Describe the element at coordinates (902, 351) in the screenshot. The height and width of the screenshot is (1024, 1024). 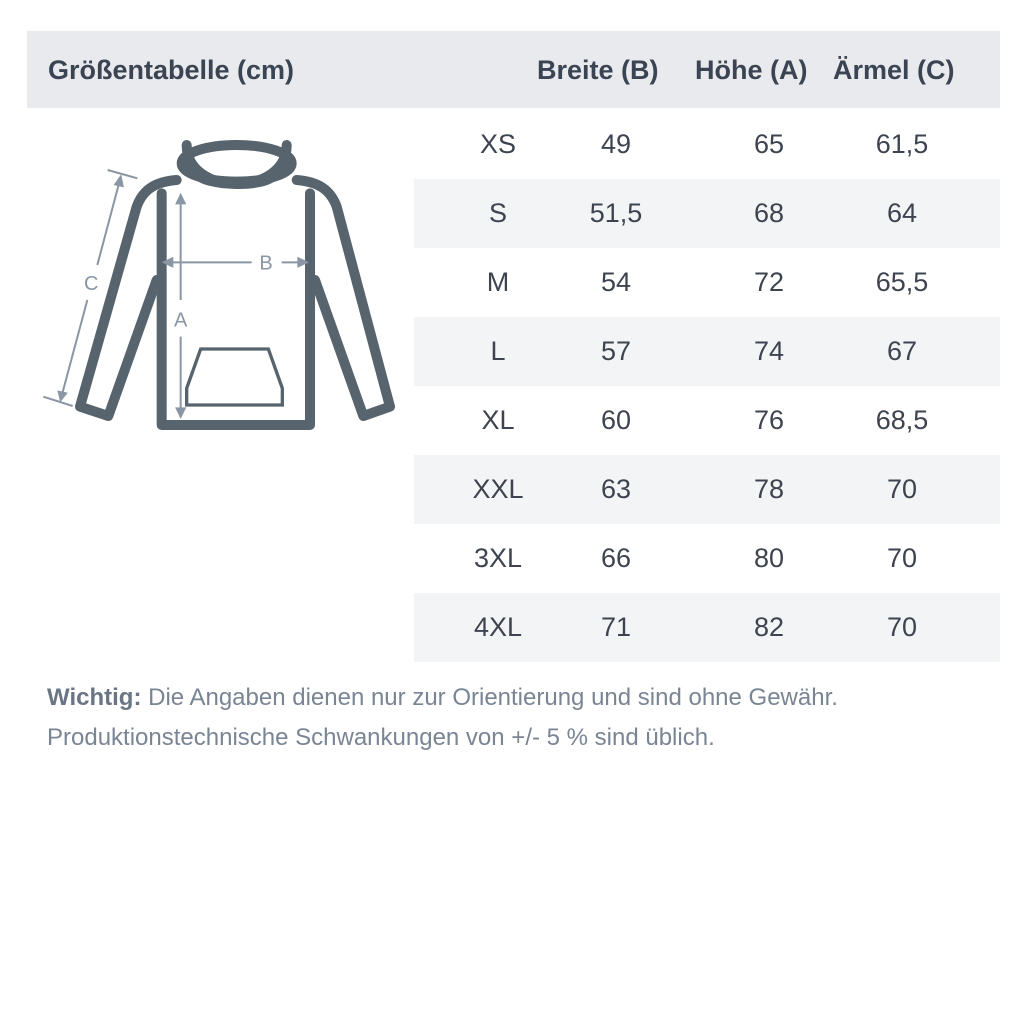
I see `cell-aermel: 67` at that location.